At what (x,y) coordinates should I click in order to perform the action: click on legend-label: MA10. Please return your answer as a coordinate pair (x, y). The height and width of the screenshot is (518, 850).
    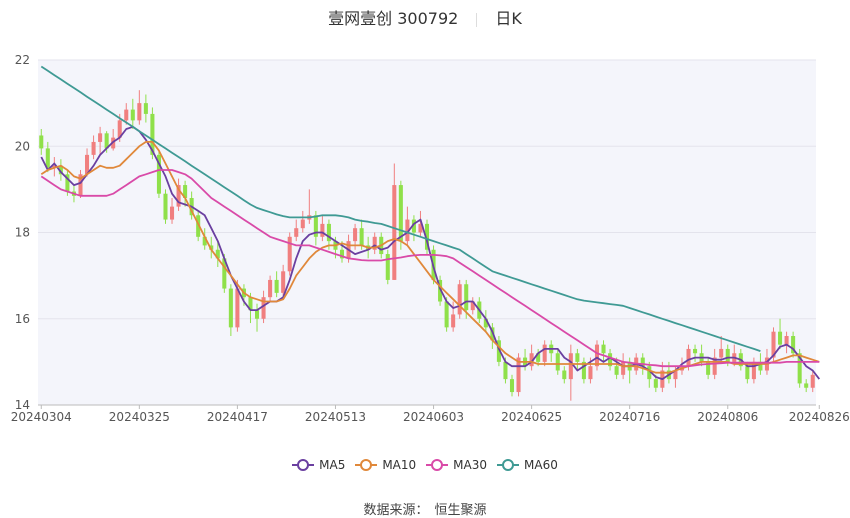
    Looking at the image, I should click on (399, 465).